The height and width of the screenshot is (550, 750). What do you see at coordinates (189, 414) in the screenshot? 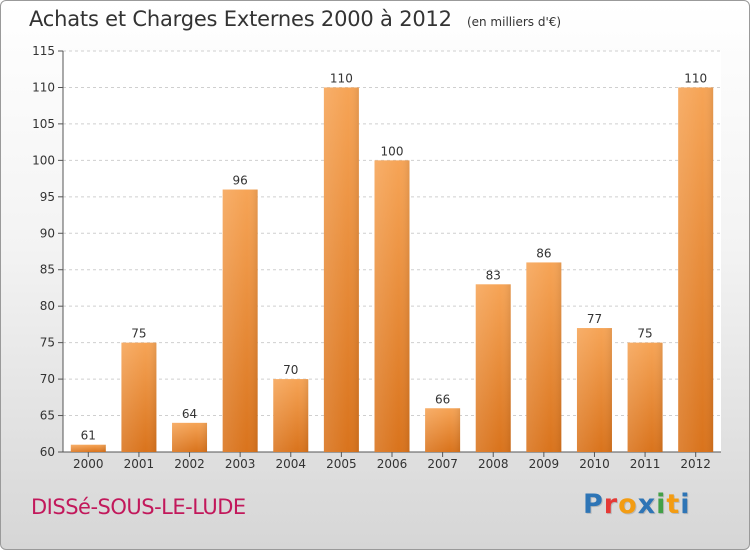
I see `bar-value-label: 64` at bounding box center [189, 414].